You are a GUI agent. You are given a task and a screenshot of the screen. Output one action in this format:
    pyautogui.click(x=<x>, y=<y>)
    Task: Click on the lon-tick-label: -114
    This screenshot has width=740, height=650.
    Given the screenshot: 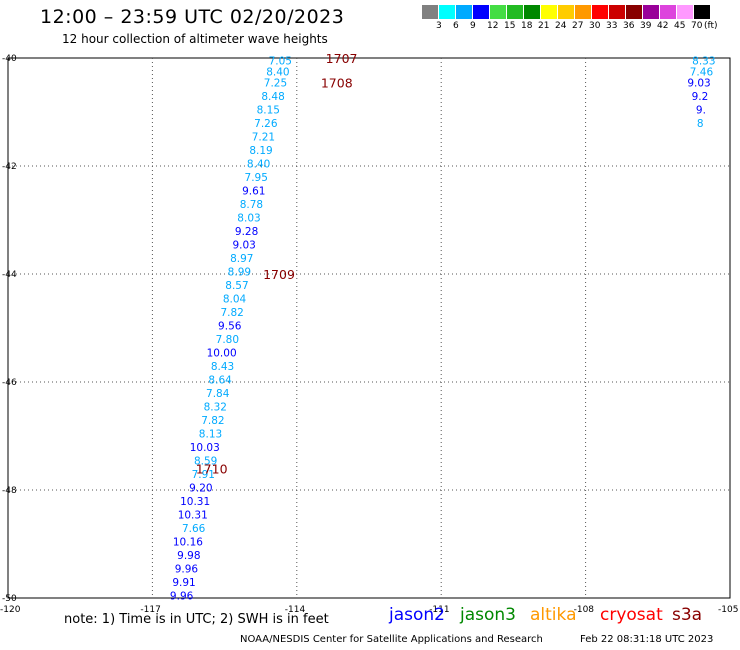 What is the action you would take?
    pyautogui.click(x=295, y=610)
    